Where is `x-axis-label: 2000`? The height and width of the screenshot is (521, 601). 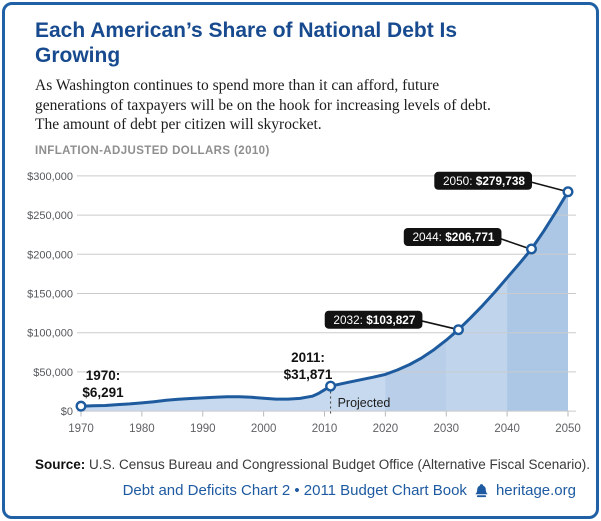
x-axis-label: 2000 is located at coordinates (264, 429).